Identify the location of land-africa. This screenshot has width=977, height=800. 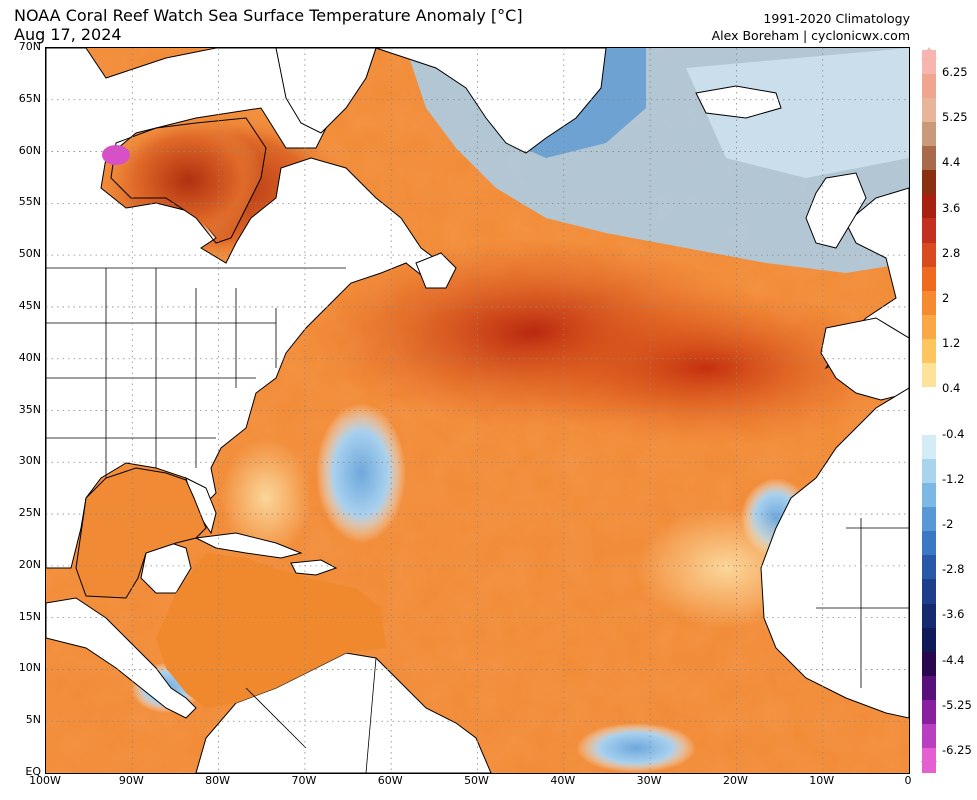
(834, 553).